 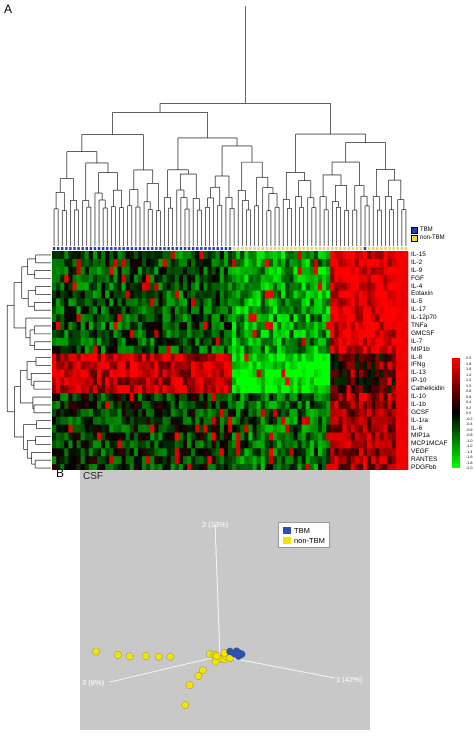 What do you see at coordinates (469, 457) in the screenshot?
I see `color-scale-tick: -1.6` at bounding box center [469, 457].